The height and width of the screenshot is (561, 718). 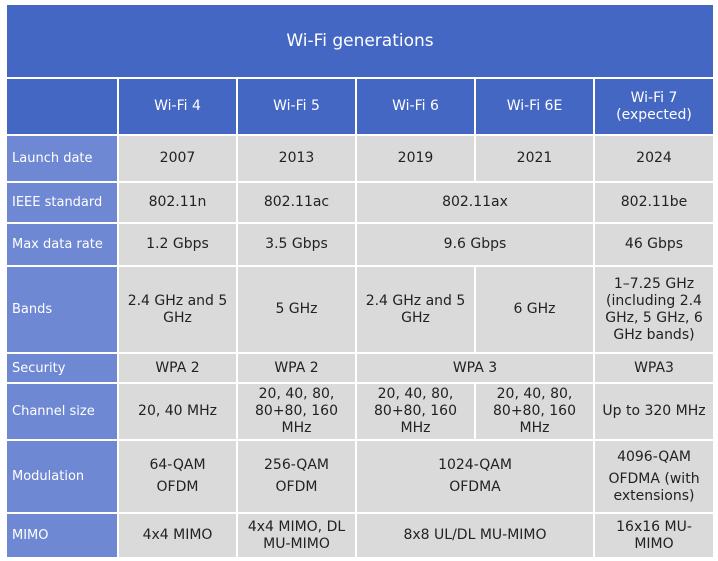 What do you see at coordinates (62, 368) in the screenshot?
I see `row-label: Security` at bounding box center [62, 368].